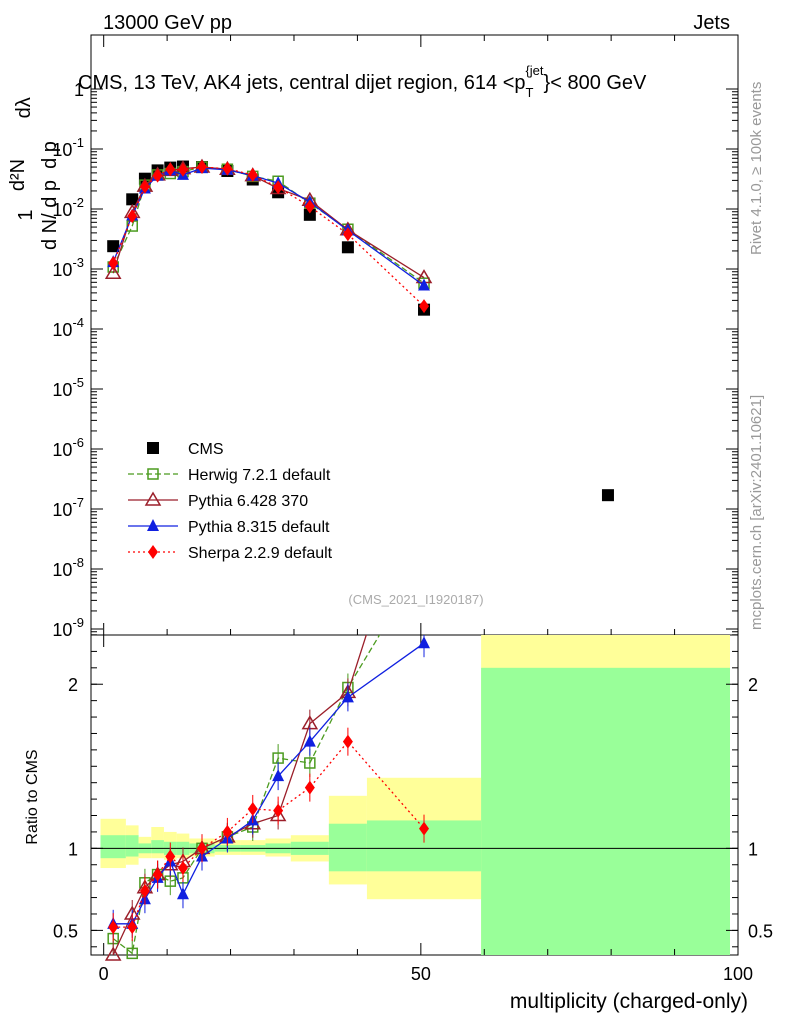  I want to click on ratio-tick-label-right: 0.5, so click(760, 931).